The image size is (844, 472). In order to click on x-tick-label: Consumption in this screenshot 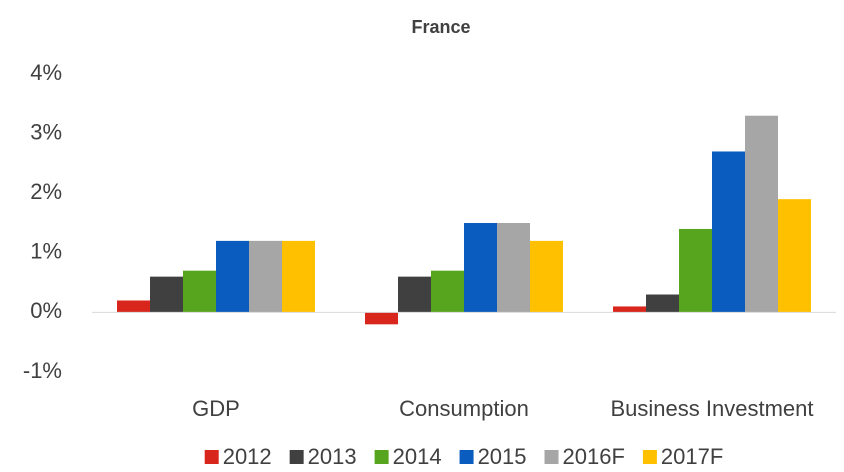, I will do `click(464, 408)`.